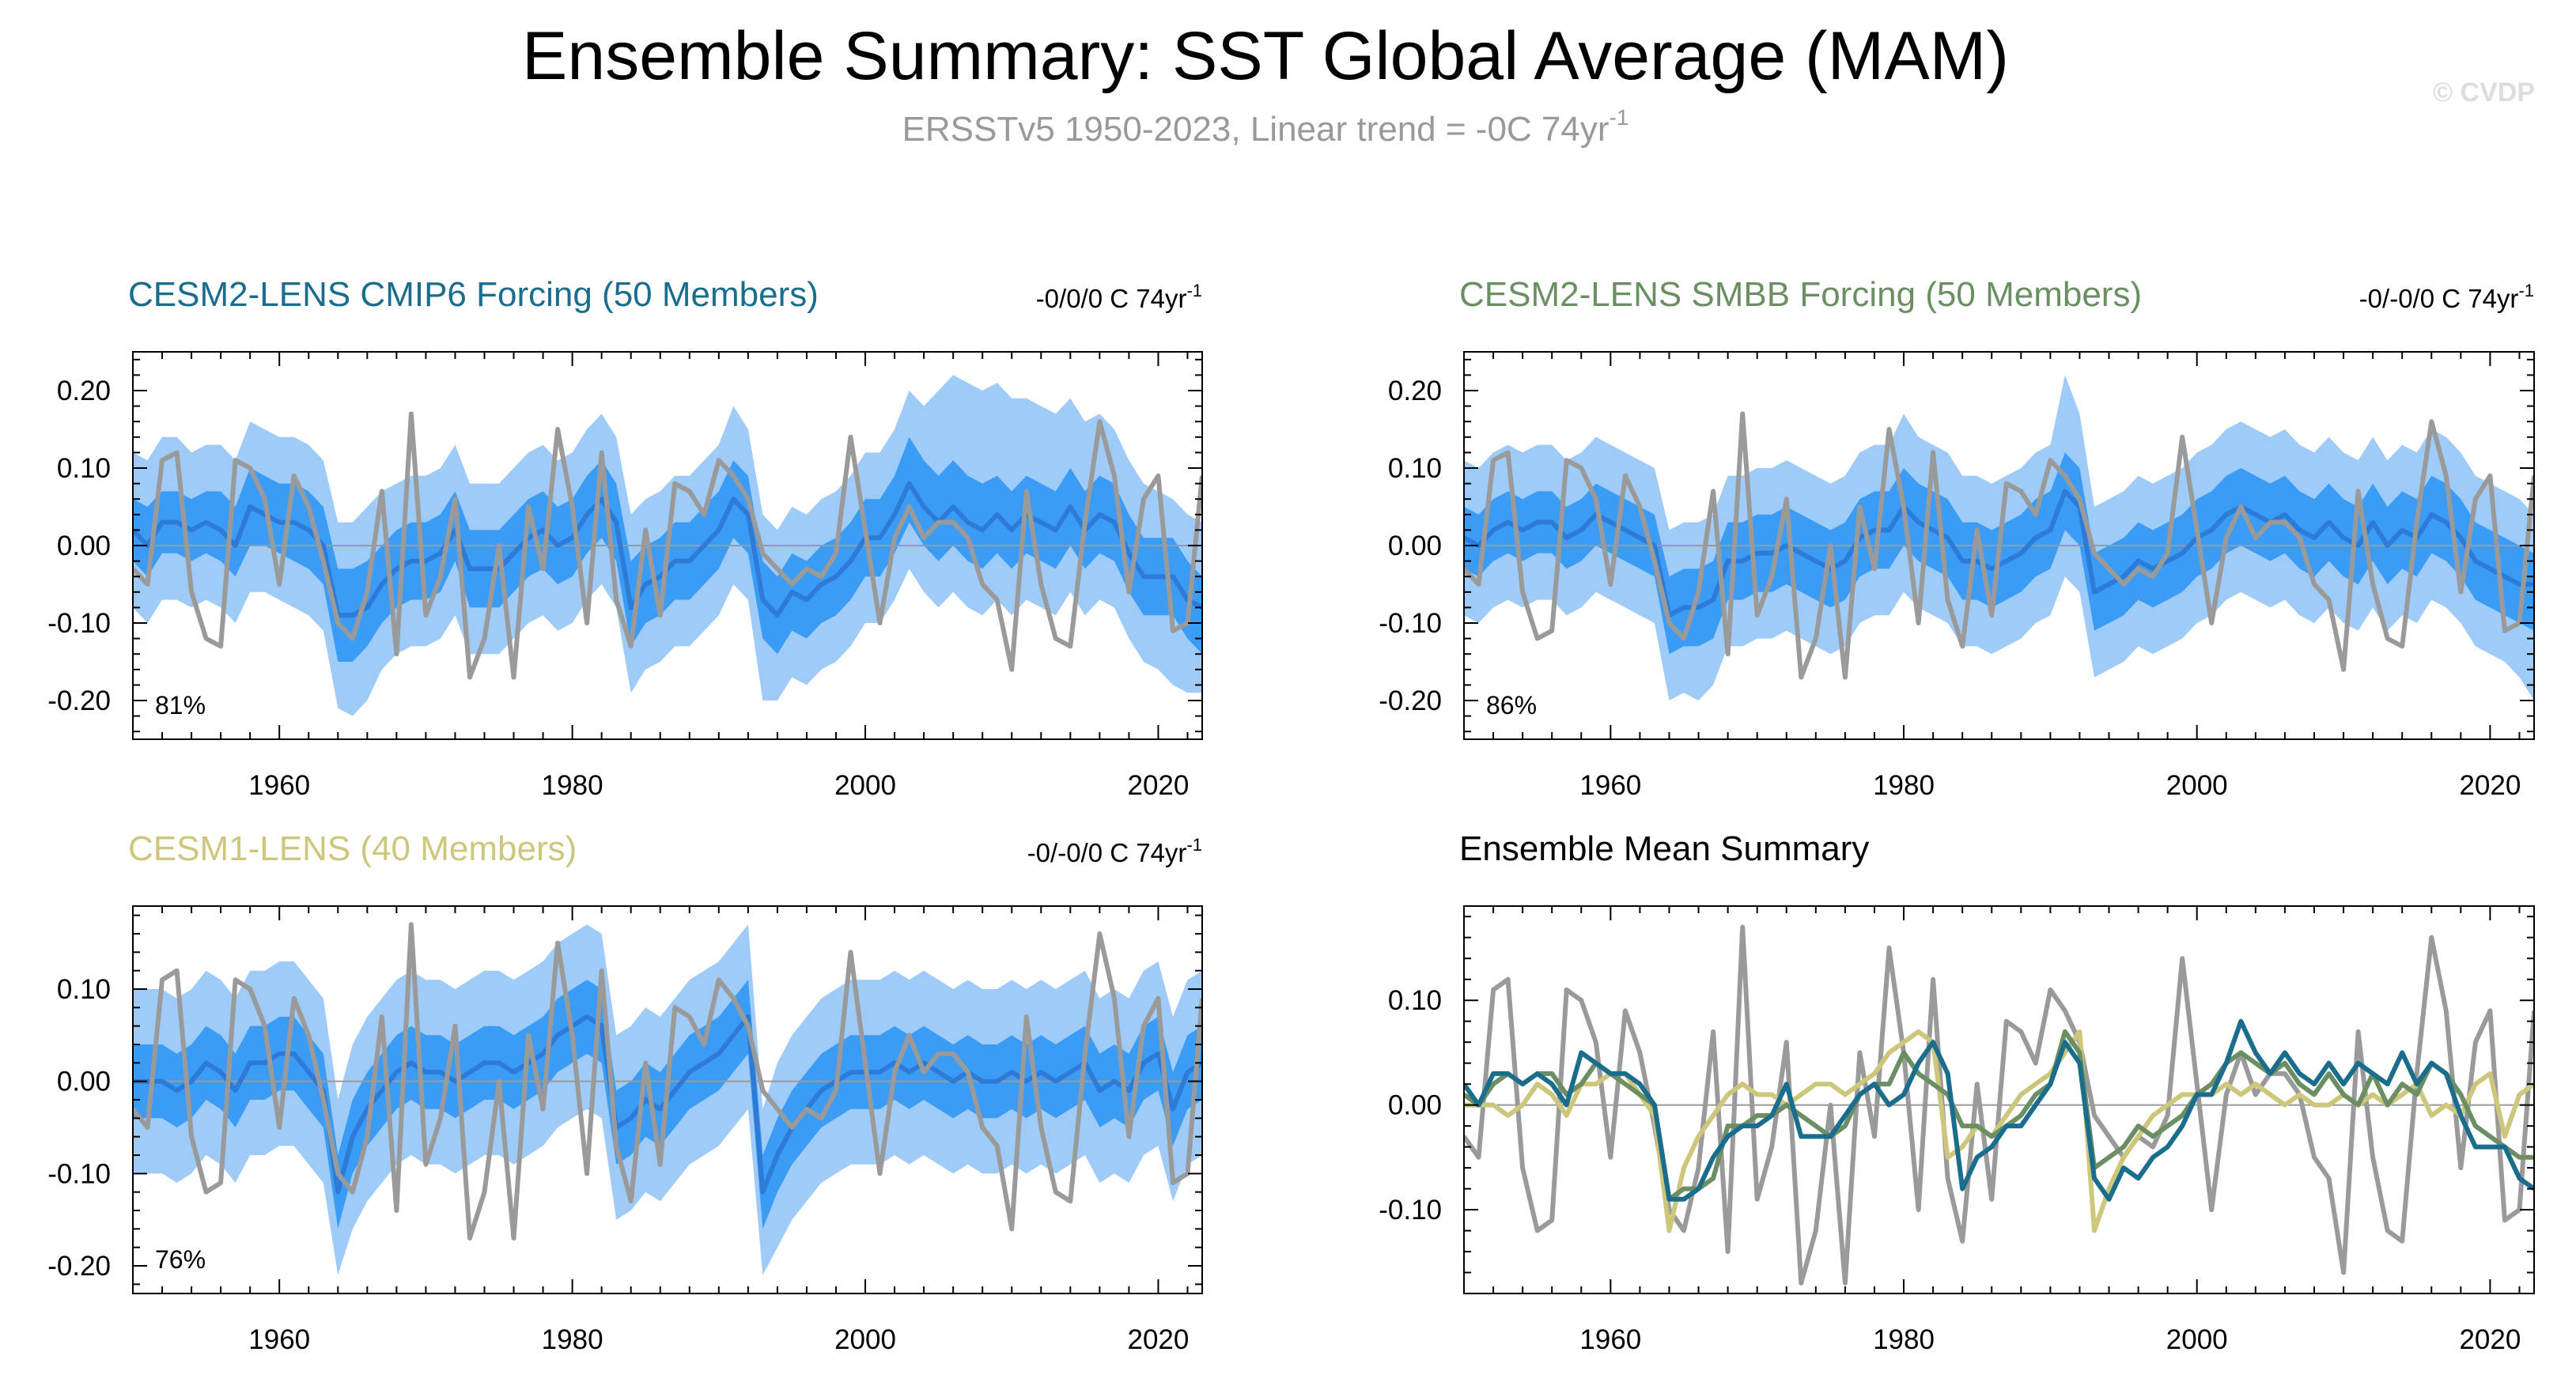 Image resolution: width=2576 pixels, height=1386 pixels. Describe the element at coordinates (1999, 1115) in the screenshot. I see `series-line-smbb` at that location.